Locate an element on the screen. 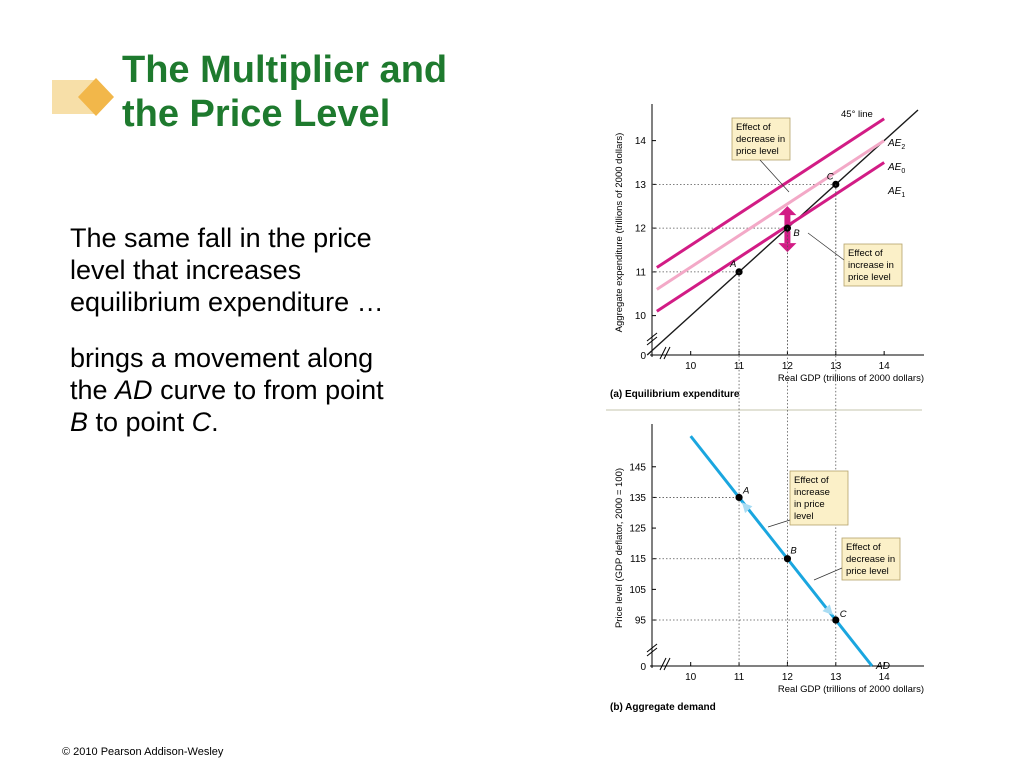 The width and height of the screenshot is (1024, 768). y-tick-label: 10 is located at coordinates (641, 316).